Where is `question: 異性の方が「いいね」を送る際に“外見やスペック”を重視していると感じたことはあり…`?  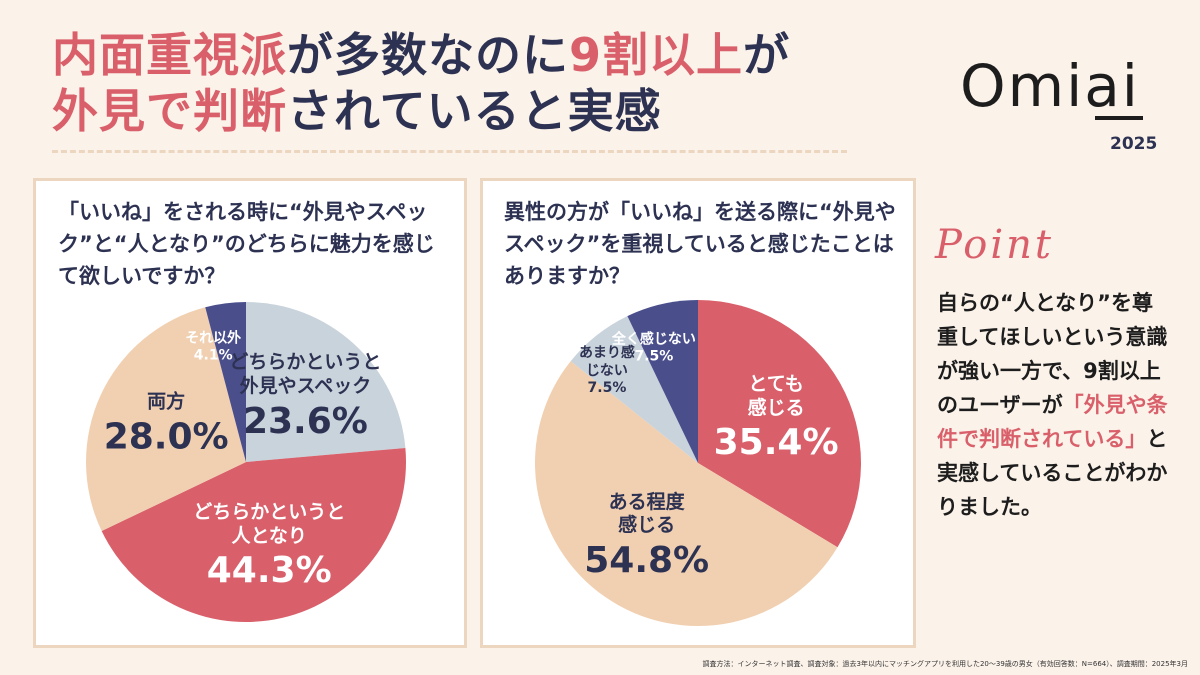 question: 異性の方が「いいね」を送る際に“外見やスペック”を重視していると感じたことはあり… is located at coordinates (700, 244).